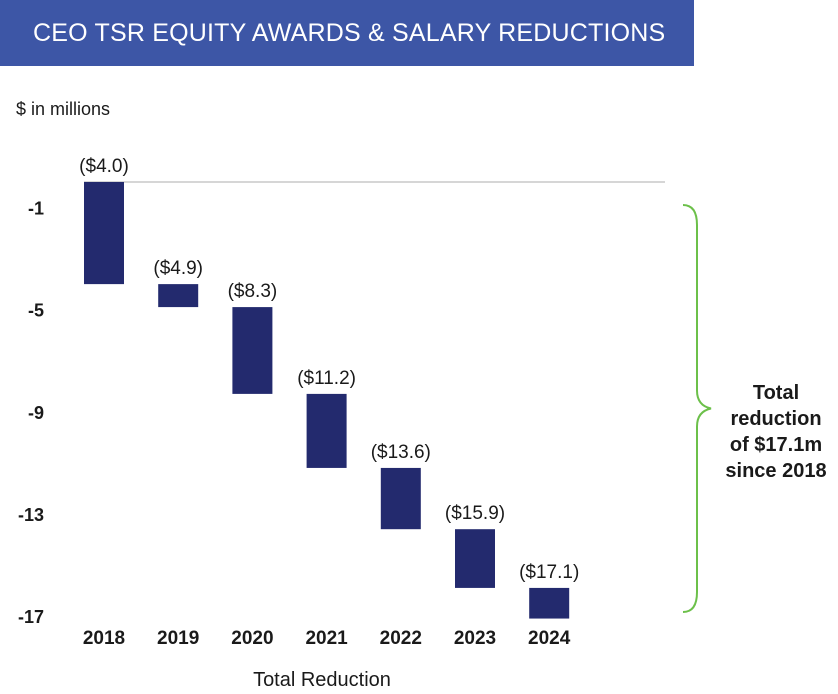 The width and height of the screenshot is (838, 694). What do you see at coordinates (549, 572) in the screenshot?
I see `data-label: ($17.1)` at bounding box center [549, 572].